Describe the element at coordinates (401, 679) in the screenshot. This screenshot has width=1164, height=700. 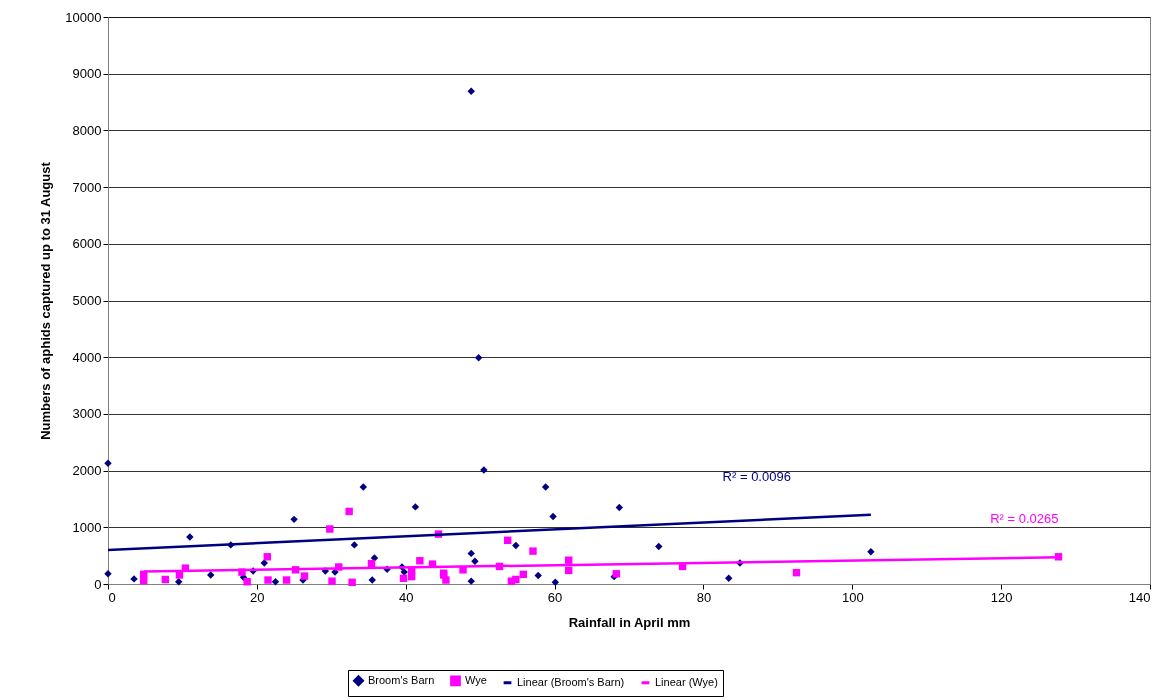
I see `legend-label: Broom's Barn` at that location.